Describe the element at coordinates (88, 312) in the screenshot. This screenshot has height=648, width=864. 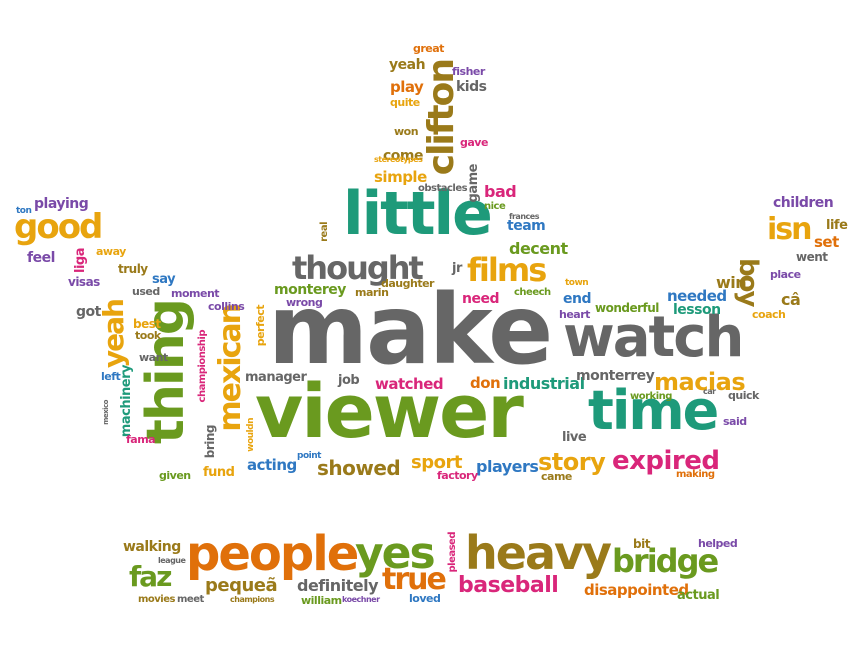
I see `word-got: got` at that location.